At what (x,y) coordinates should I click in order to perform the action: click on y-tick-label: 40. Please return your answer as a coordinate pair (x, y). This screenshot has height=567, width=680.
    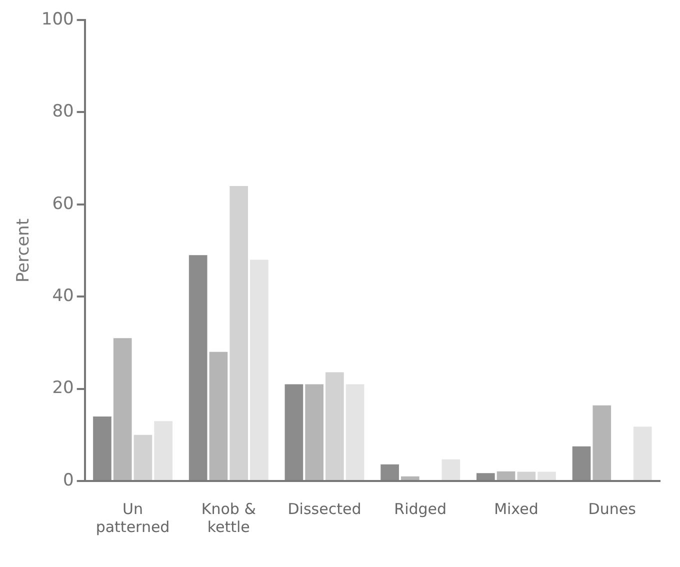
    Looking at the image, I should click on (63, 296).